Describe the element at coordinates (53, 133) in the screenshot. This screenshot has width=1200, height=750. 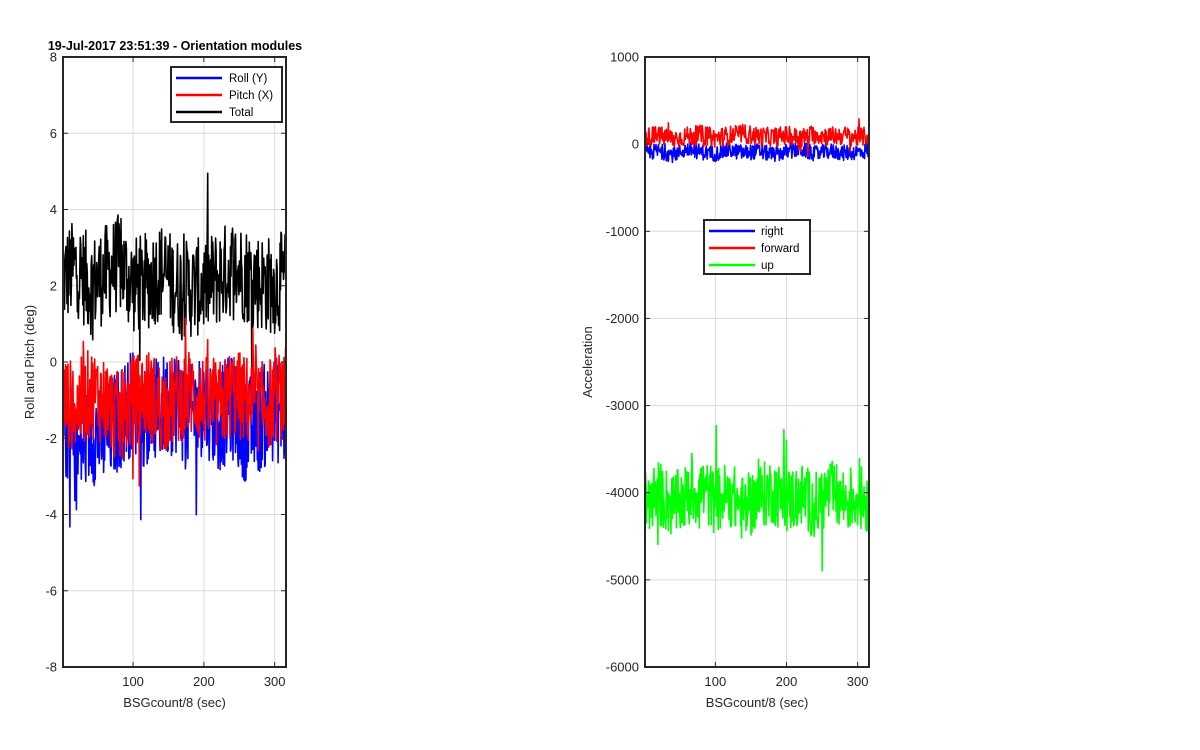
I see `y-tick-label: 6` at that location.